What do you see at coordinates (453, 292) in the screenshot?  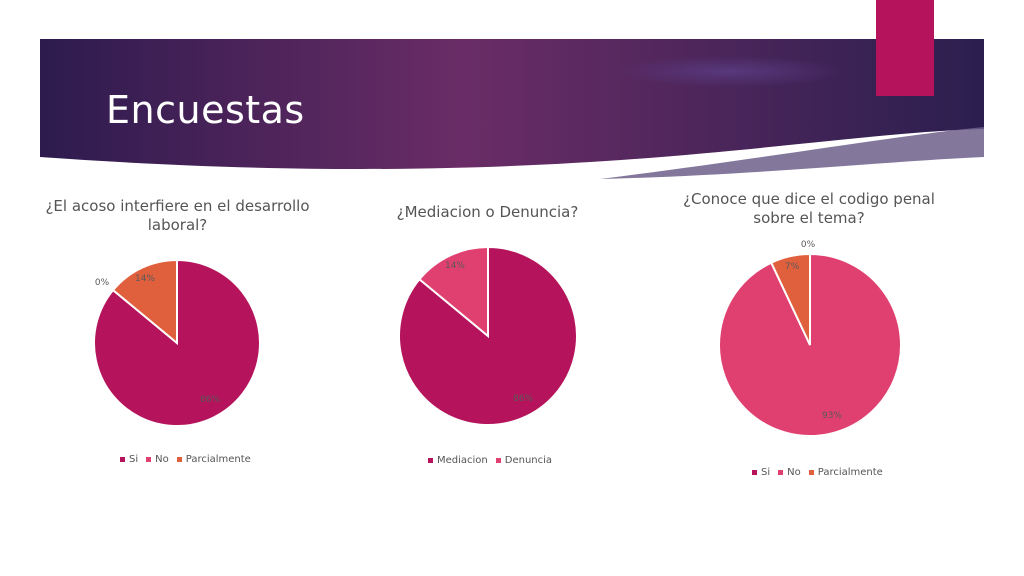 I see `pie-slice-denuncia` at bounding box center [453, 292].